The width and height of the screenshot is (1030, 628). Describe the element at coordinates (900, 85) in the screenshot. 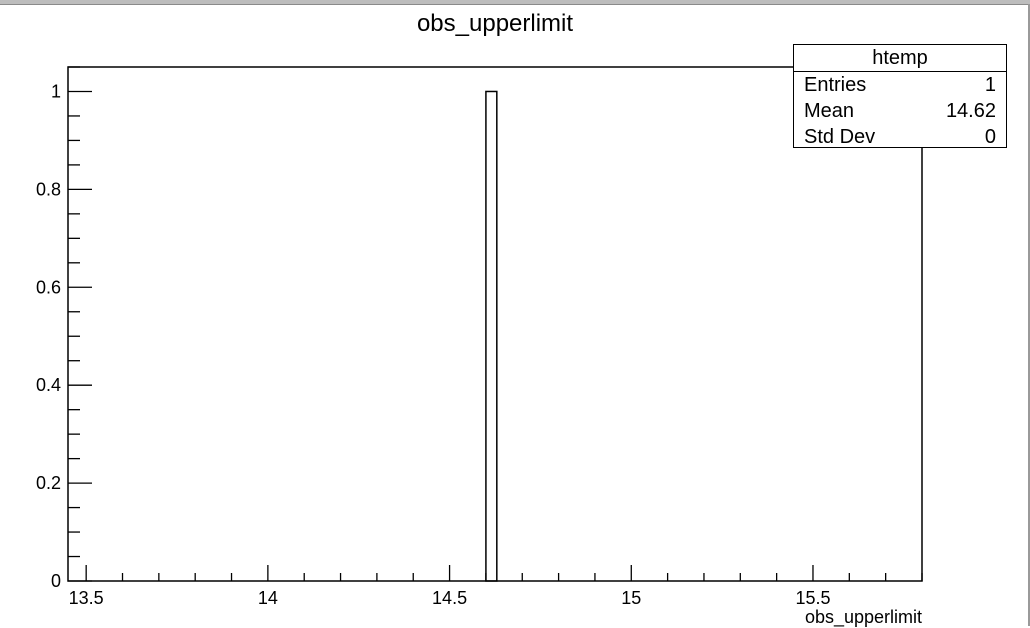

I see `stats-row-entries: Entries 1` at that location.